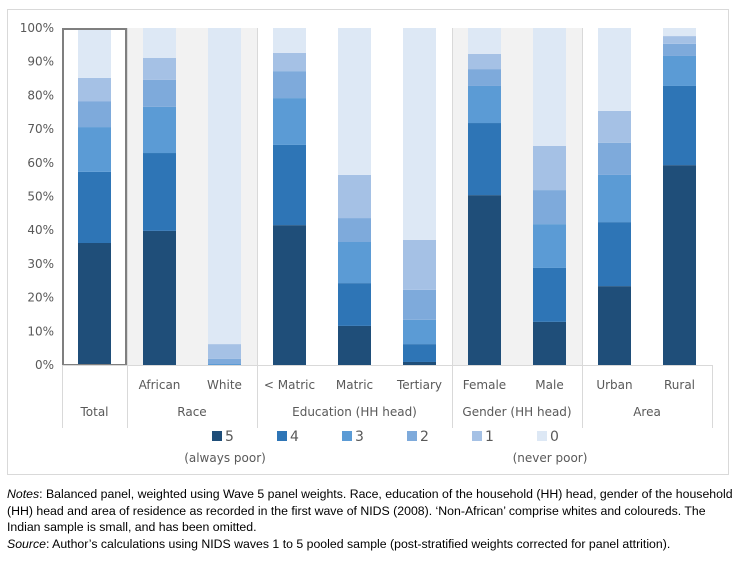 This screenshot has height=568, width=738. What do you see at coordinates (37, 28) in the screenshot?
I see `y-tick-label: 100%` at bounding box center [37, 28].